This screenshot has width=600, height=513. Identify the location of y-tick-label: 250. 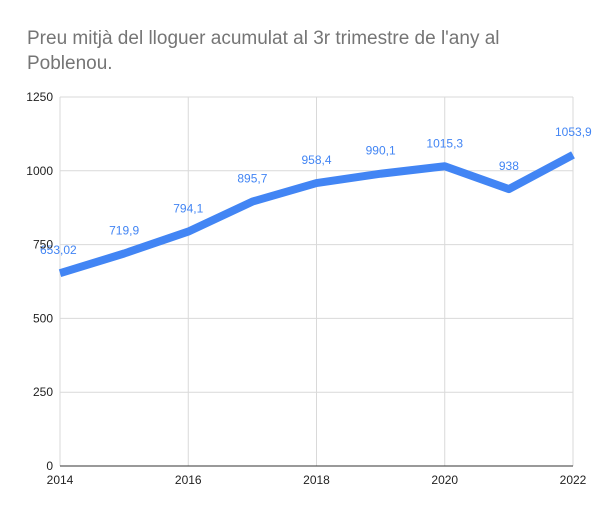
(43, 392).